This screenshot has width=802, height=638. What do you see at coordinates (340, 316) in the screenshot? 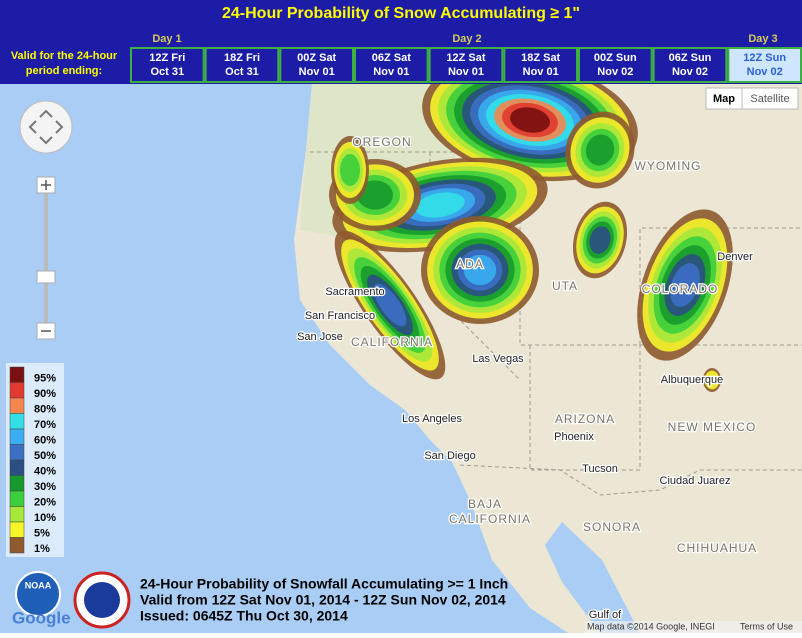
I see `map-label: San Francisco` at bounding box center [340, 316].